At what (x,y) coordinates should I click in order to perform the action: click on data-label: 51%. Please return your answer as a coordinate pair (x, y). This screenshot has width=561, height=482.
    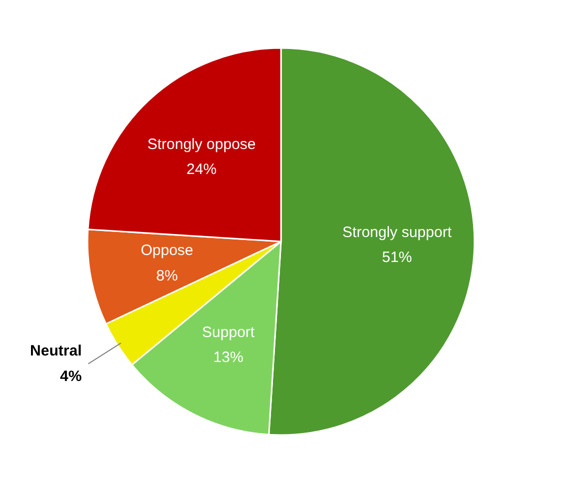
    Looking at the image, I should click on (397, 257).